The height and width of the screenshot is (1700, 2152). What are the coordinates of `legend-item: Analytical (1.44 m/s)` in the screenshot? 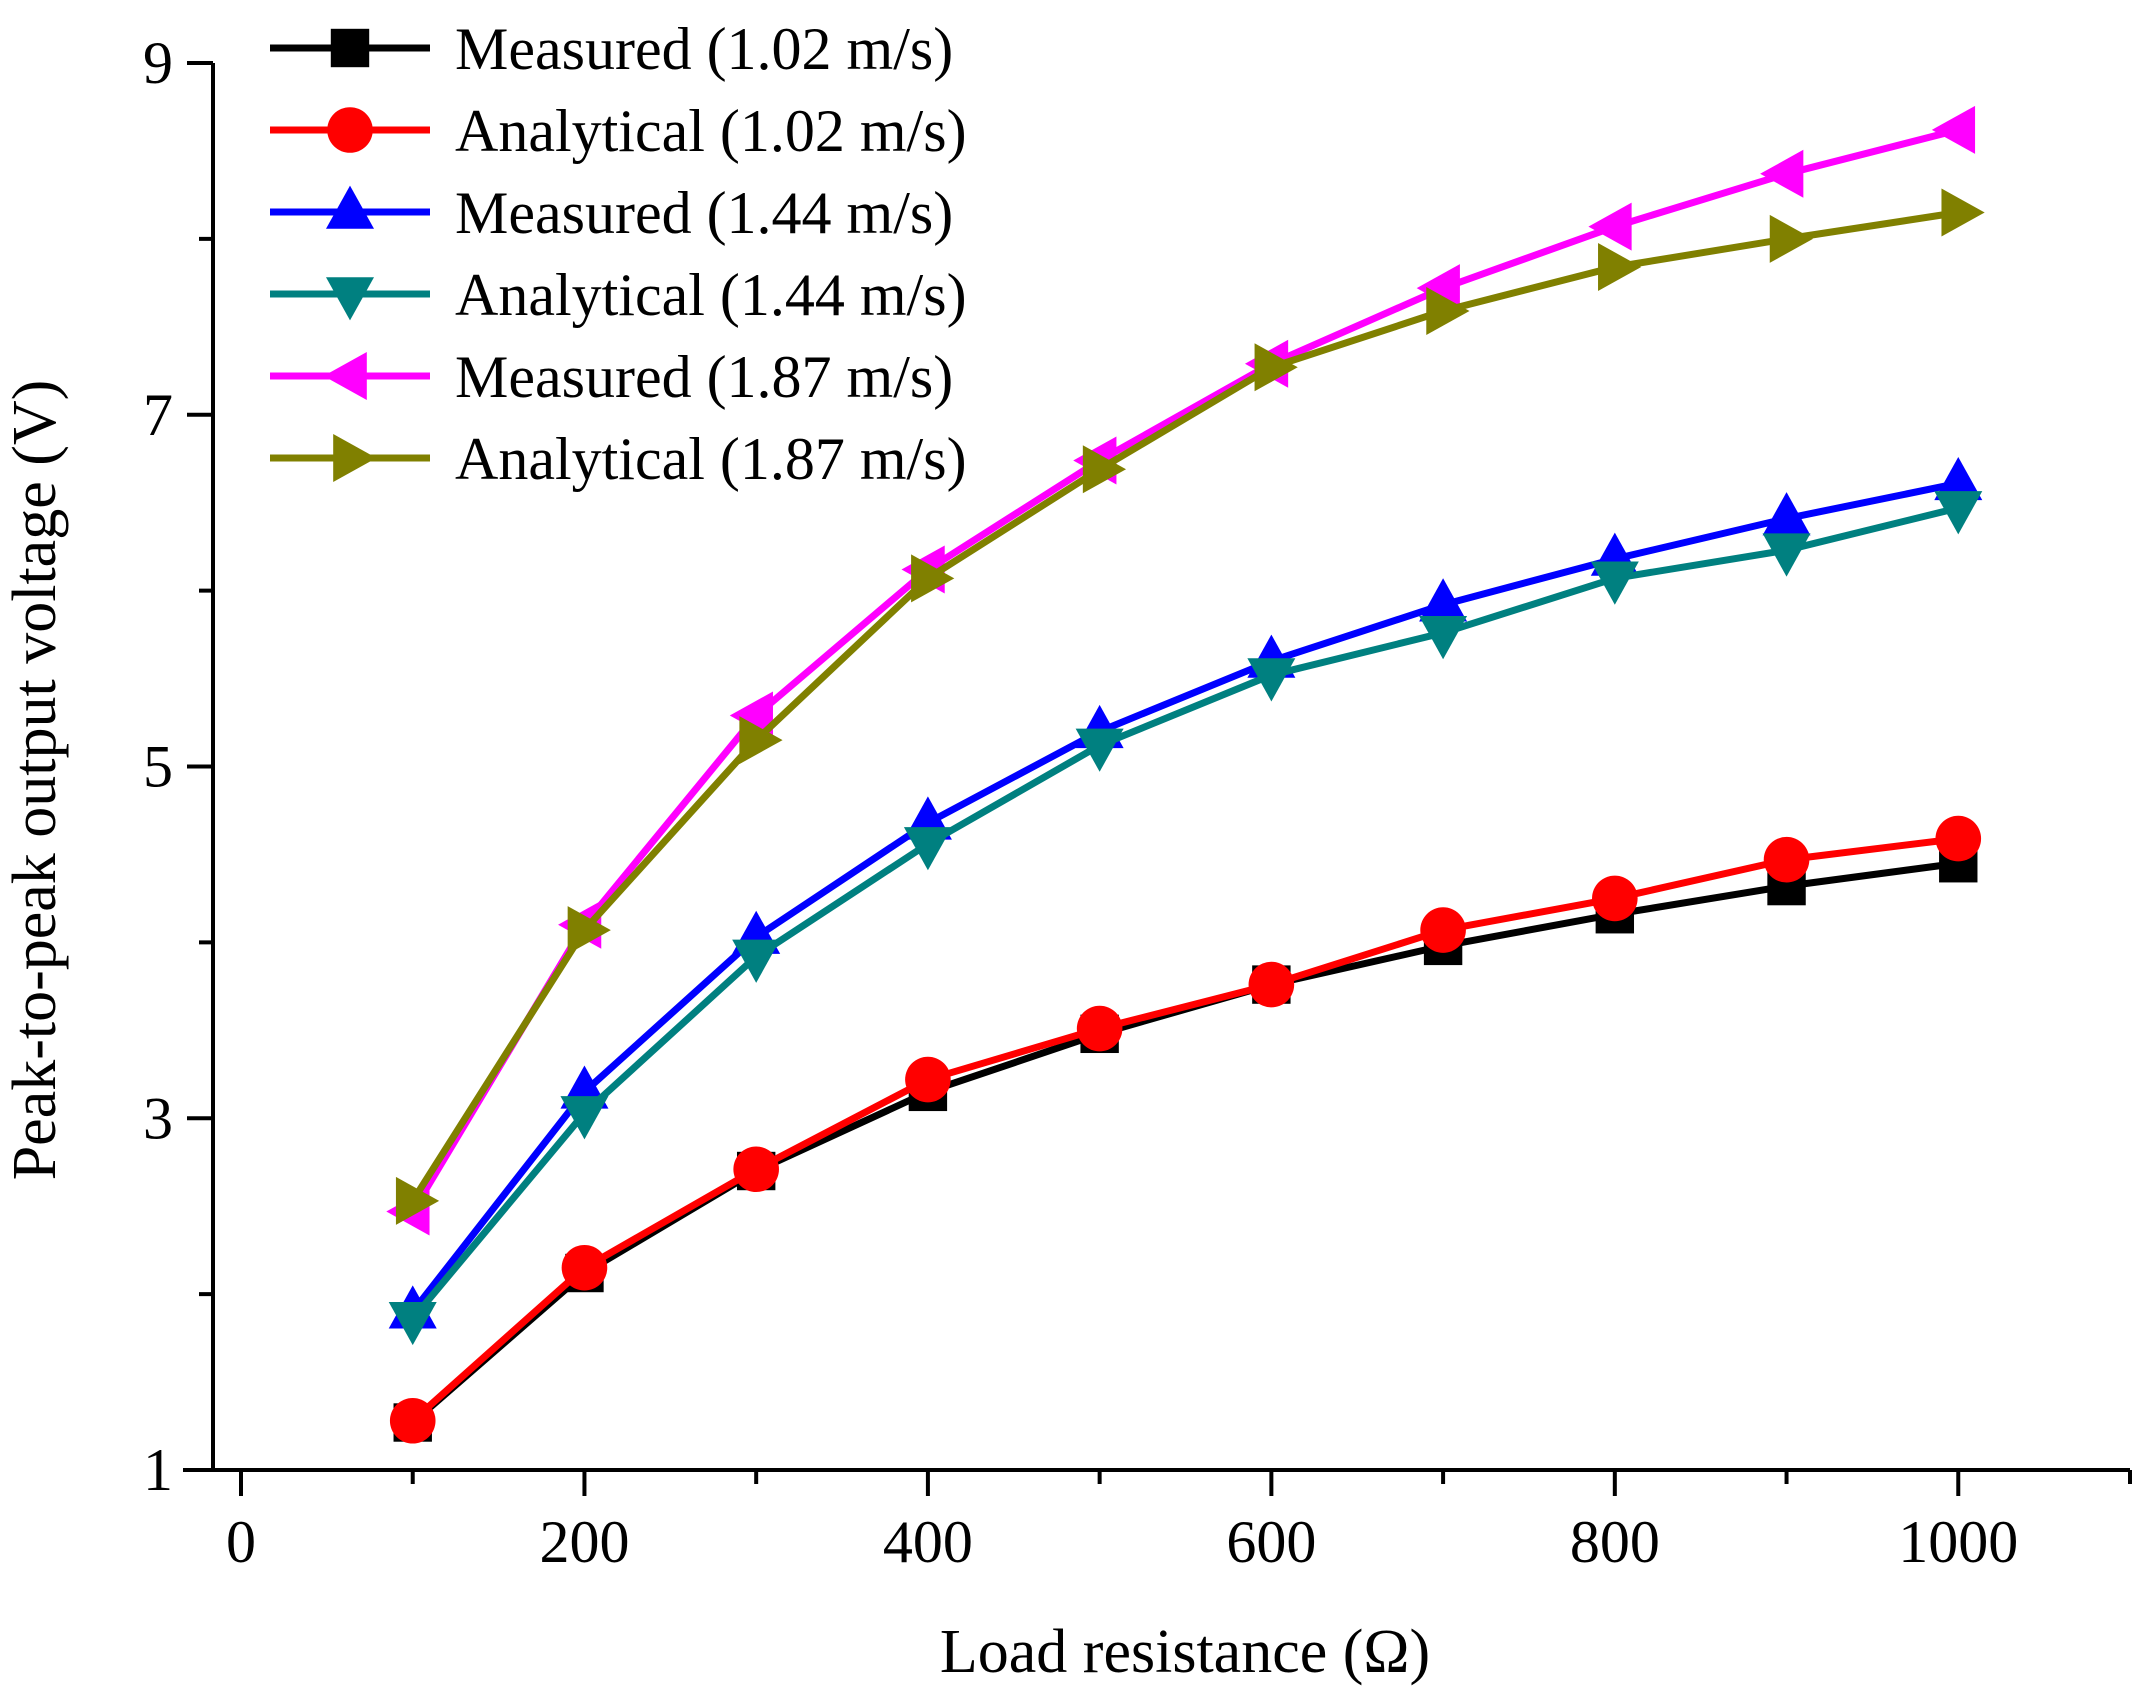 It's located at (618, 295).